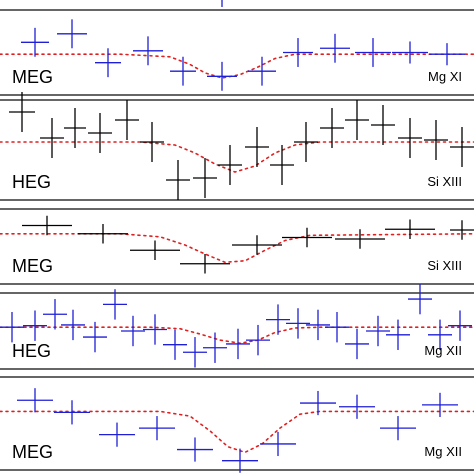 The width and height of the screenshot is (474, 474). I want to click on panel-3-instrument-label: MEG, so click(32, 266).